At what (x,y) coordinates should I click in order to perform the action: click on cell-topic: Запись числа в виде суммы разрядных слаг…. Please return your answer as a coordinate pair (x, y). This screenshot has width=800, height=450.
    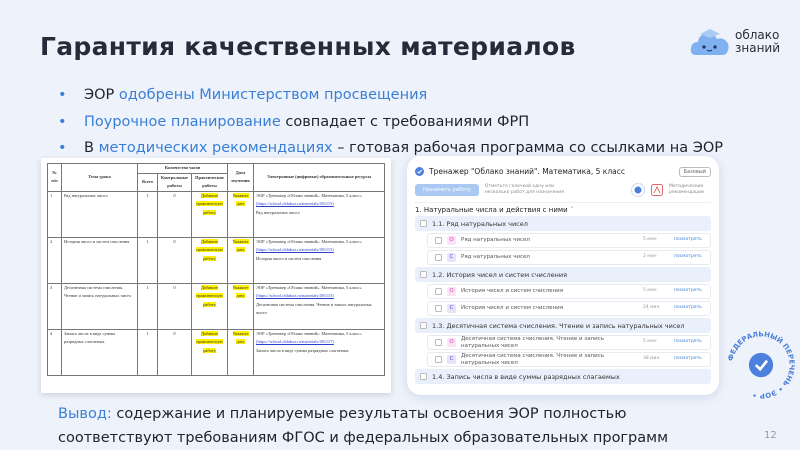
    Looking at the image, I should click on (99, 352).